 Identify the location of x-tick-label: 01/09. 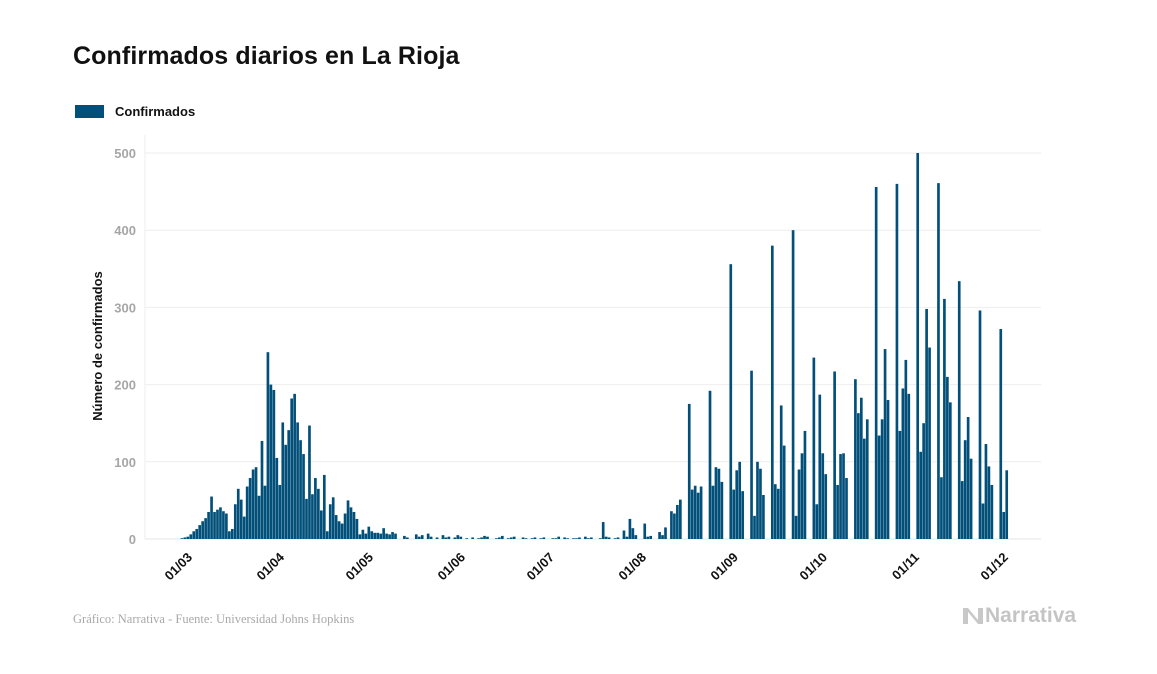
(724, 567).